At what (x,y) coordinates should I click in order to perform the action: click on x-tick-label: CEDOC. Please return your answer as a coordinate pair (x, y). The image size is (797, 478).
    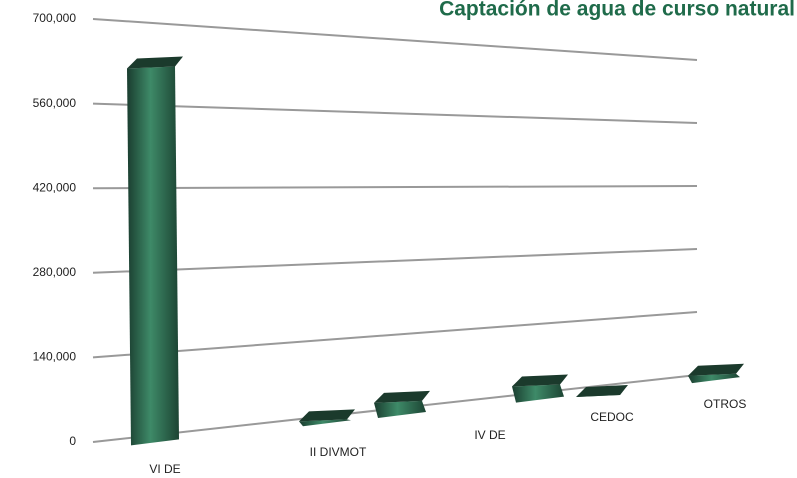
    Looking at the image, I should click on (612, 417).